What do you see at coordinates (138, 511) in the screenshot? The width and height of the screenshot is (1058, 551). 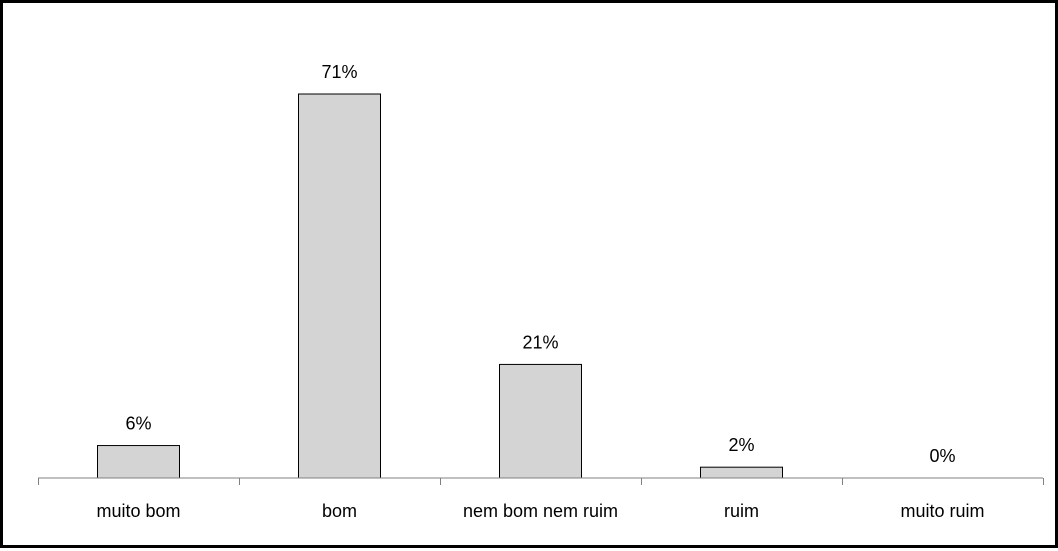 I see `x-tick-label: muito bom` at bounding box center [138, 511].